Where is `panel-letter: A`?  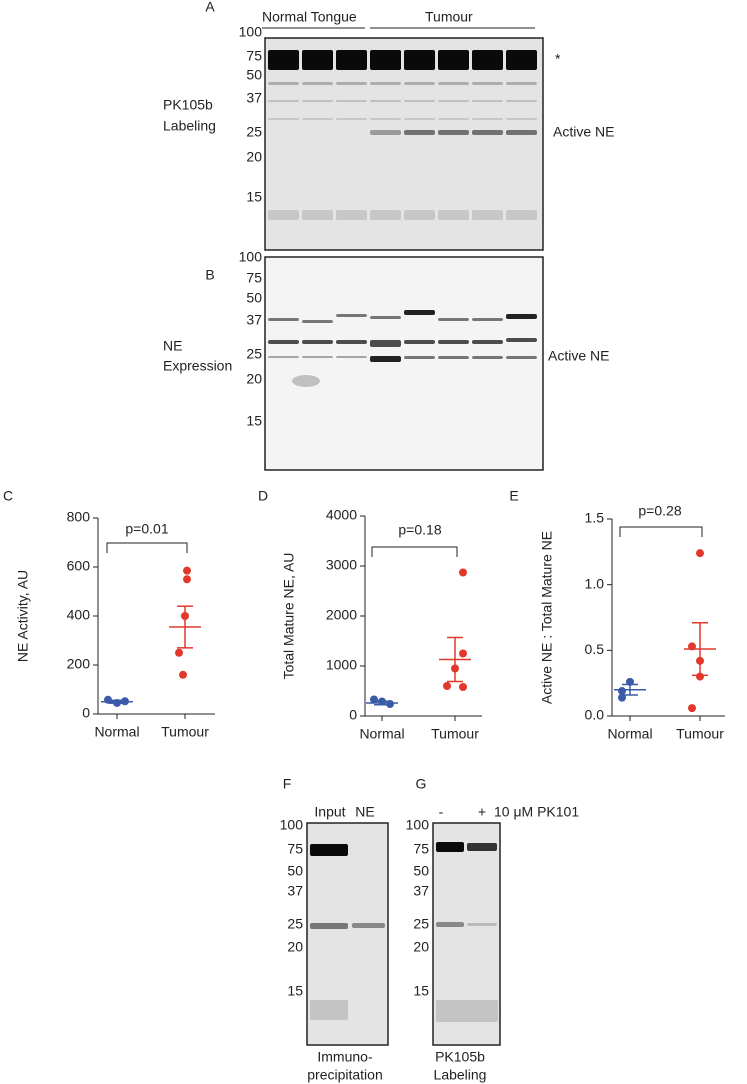
panel-letter: A is located at coordinates (210, 7).